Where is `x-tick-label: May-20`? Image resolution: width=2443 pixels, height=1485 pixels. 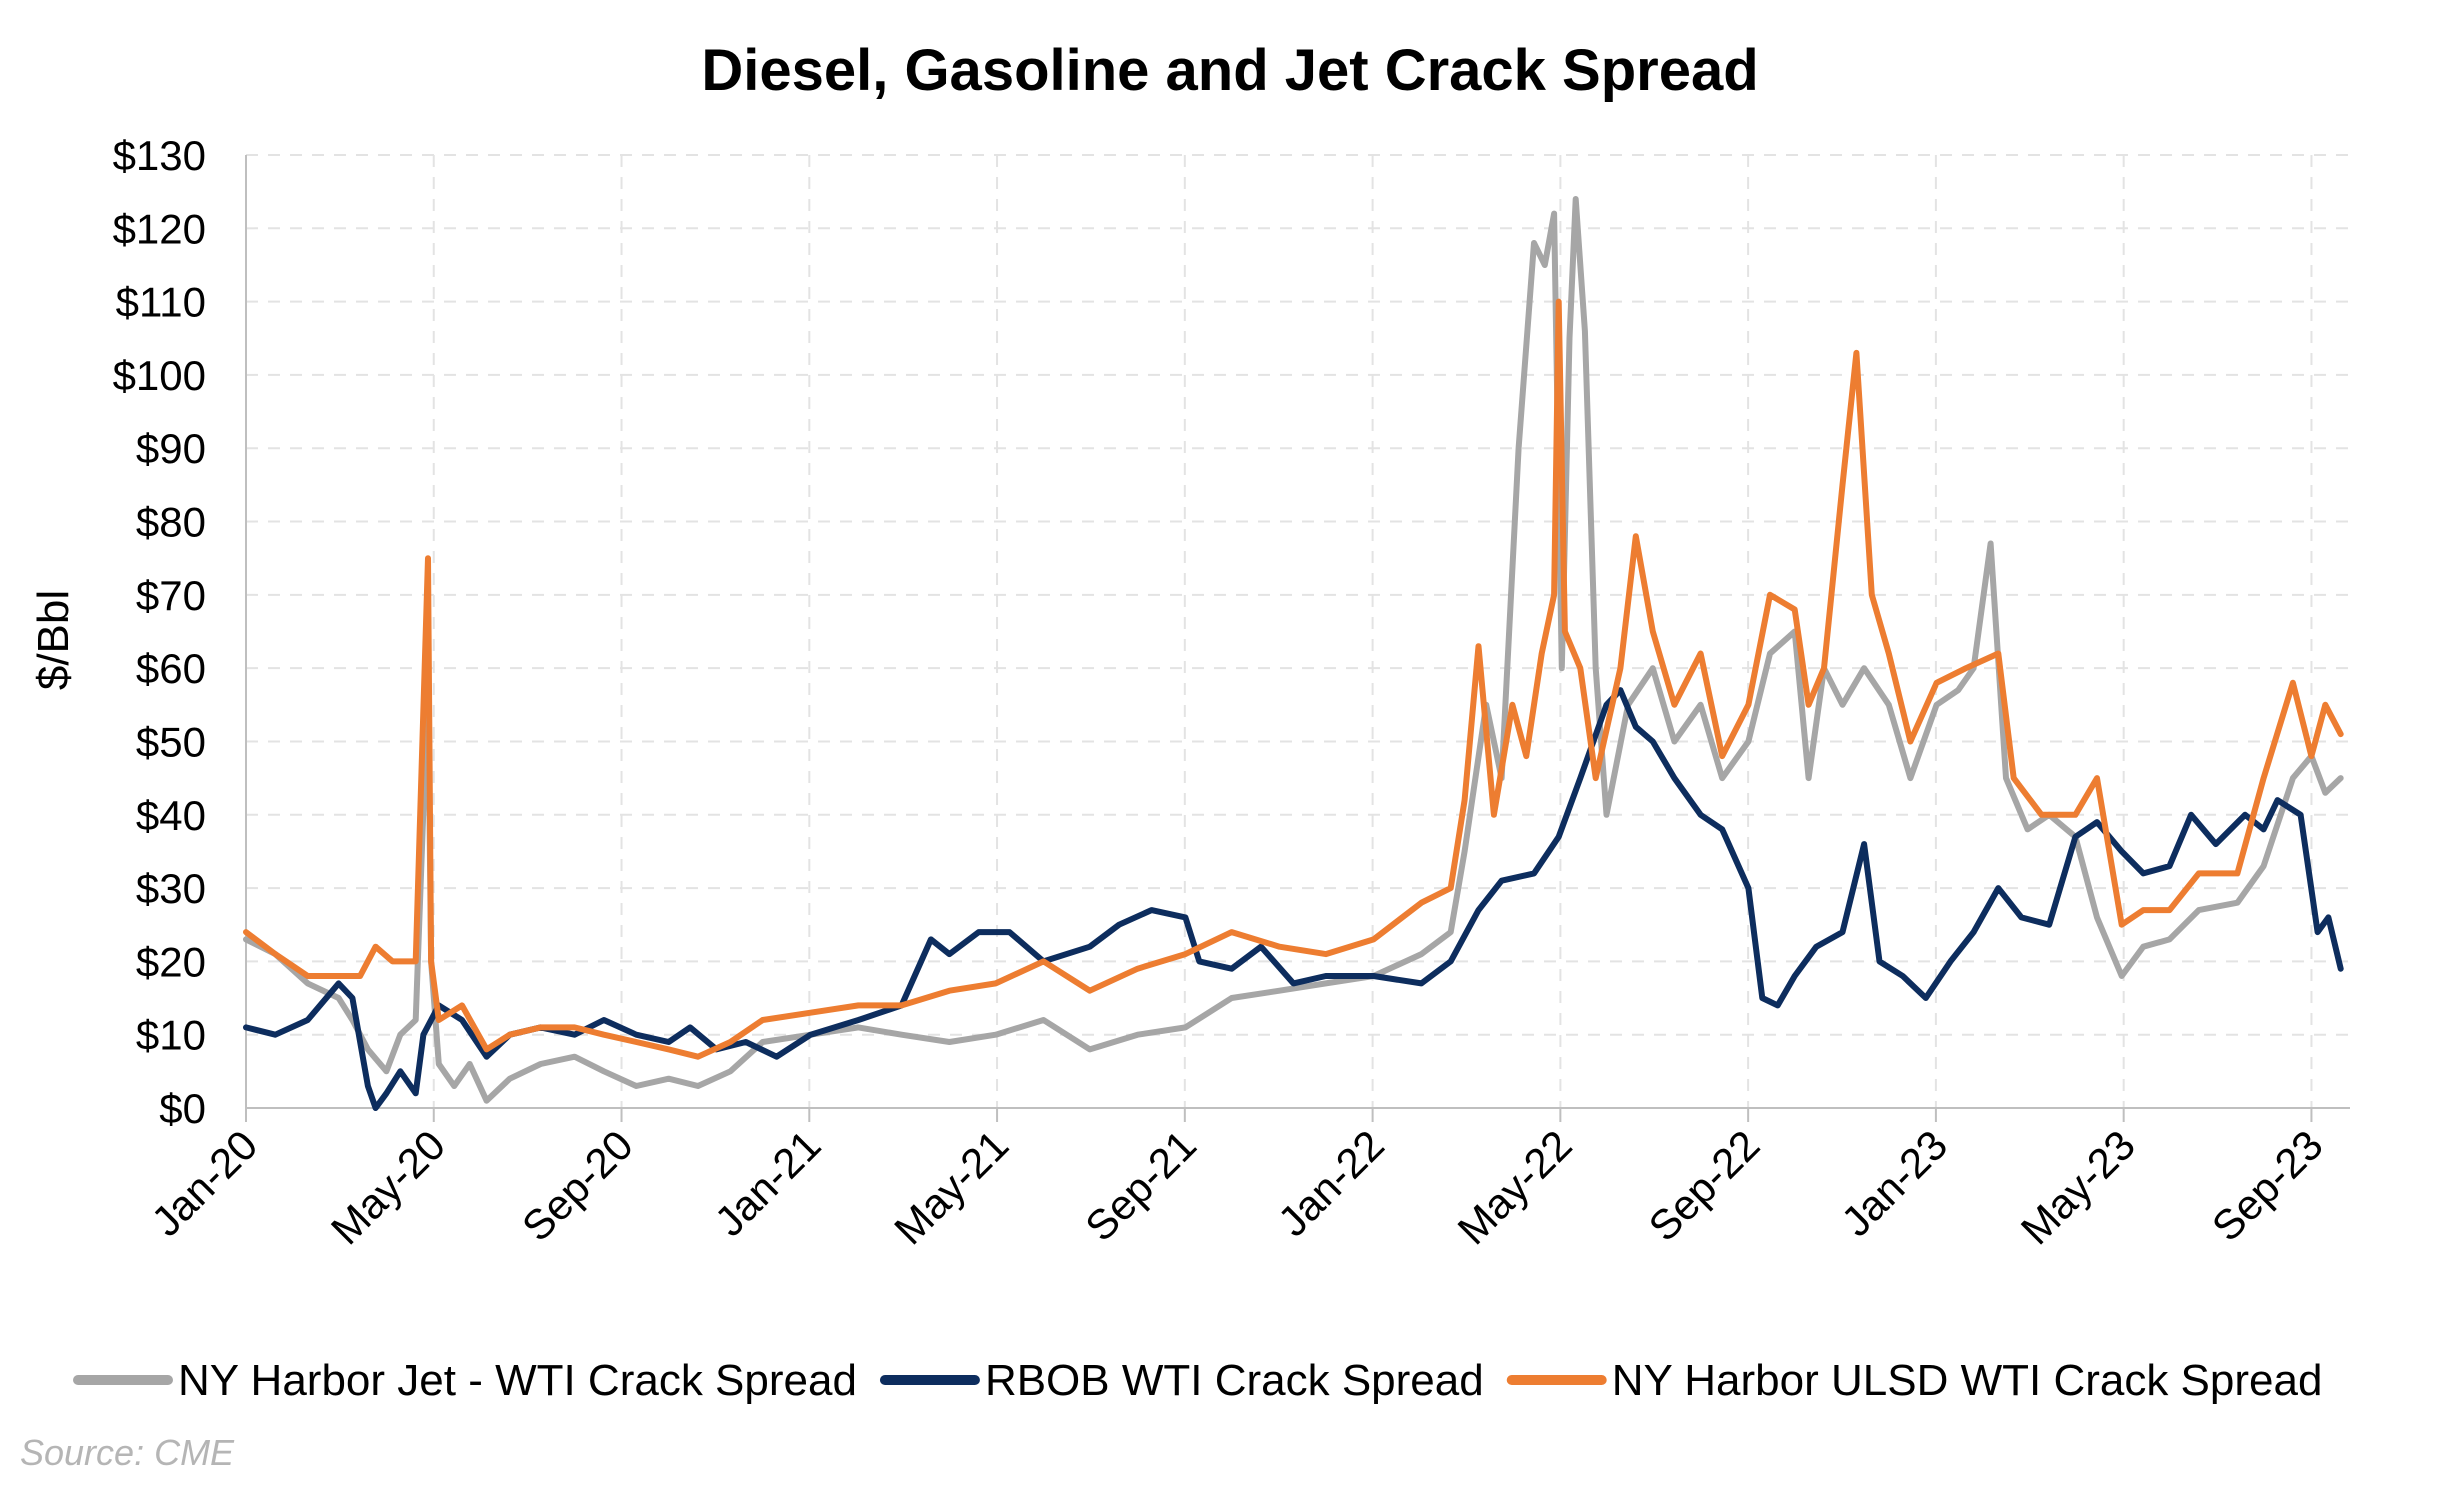
x-tick-label: May-20 is located at coordinates (388, 1187).